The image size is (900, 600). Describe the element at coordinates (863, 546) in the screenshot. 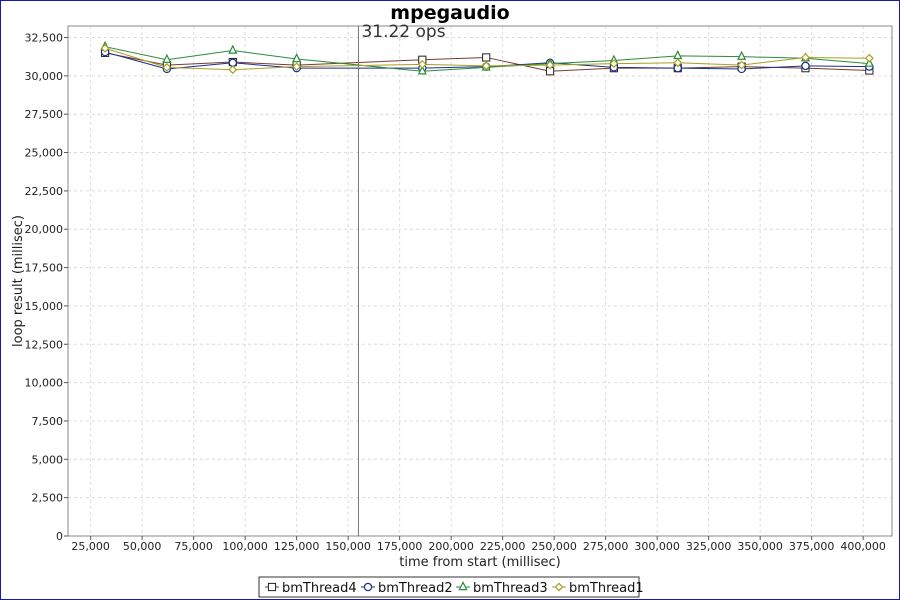

I see `x-tick-label: 400,000` at that location.